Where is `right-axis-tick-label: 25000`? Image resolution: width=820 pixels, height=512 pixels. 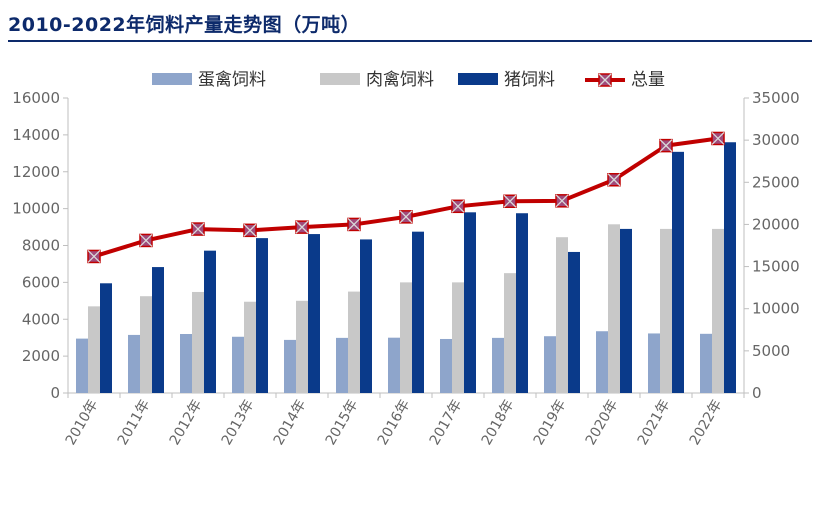 right-axis-tick-label: 25000 is located at coordinates (776, 182).